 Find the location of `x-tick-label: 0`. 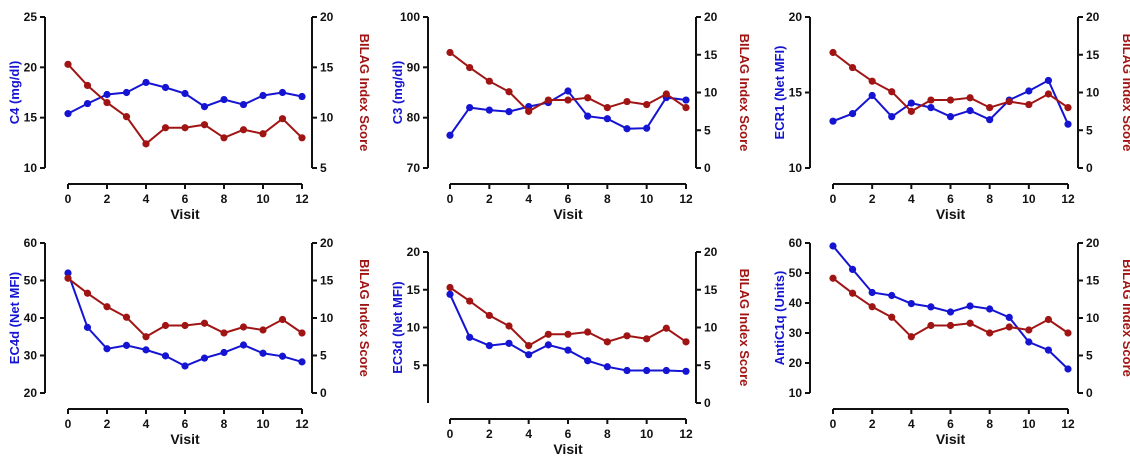

x-tick-label: 0 is located at coordinates (833, 424).